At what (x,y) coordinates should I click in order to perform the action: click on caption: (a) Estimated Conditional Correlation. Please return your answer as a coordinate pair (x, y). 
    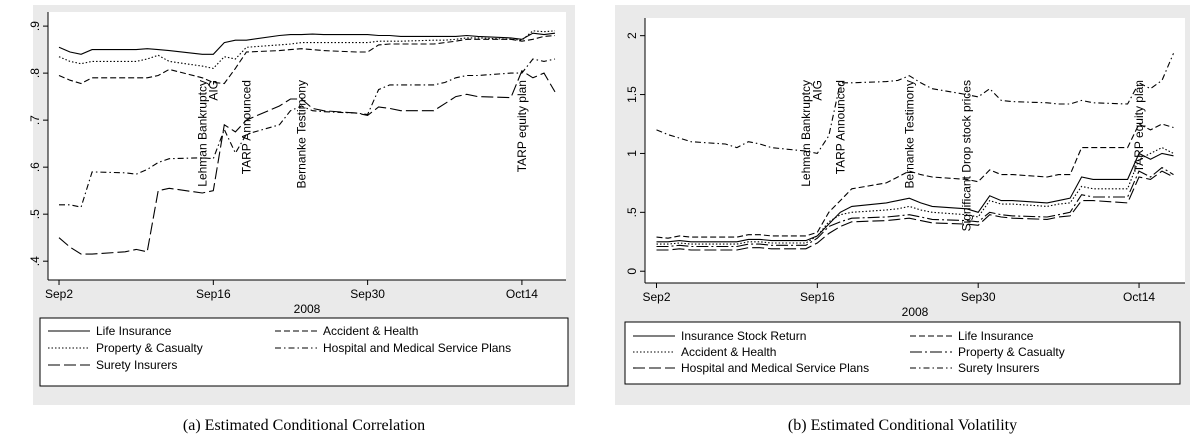
    Looking at the image, I should click on (304, 425).